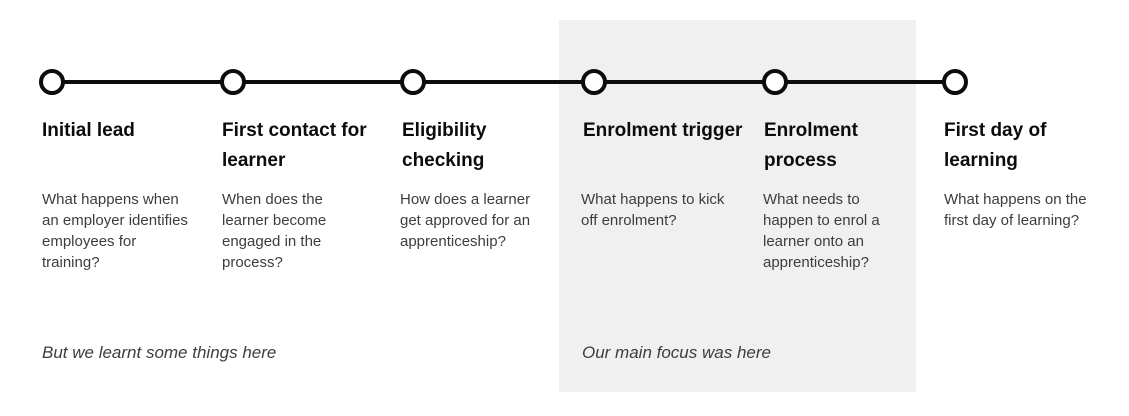  I want to click on timeline-node-initial-lead, so click(52, 82).